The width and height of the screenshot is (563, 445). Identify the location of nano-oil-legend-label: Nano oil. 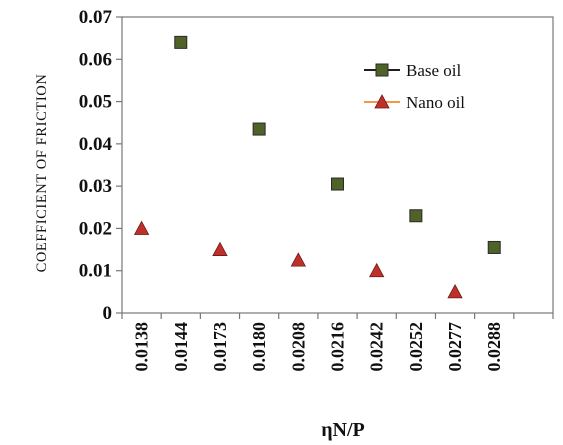
(435, 102).